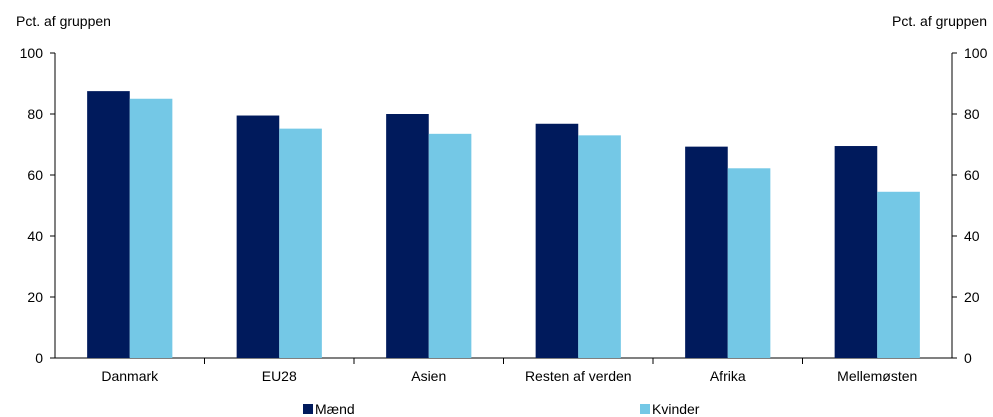 The image size is (993, 417). What do you see at coordinates (130, 376) in the screenshot?
I see `x-tick-label: Danmark` at bounding box center [130, 376].